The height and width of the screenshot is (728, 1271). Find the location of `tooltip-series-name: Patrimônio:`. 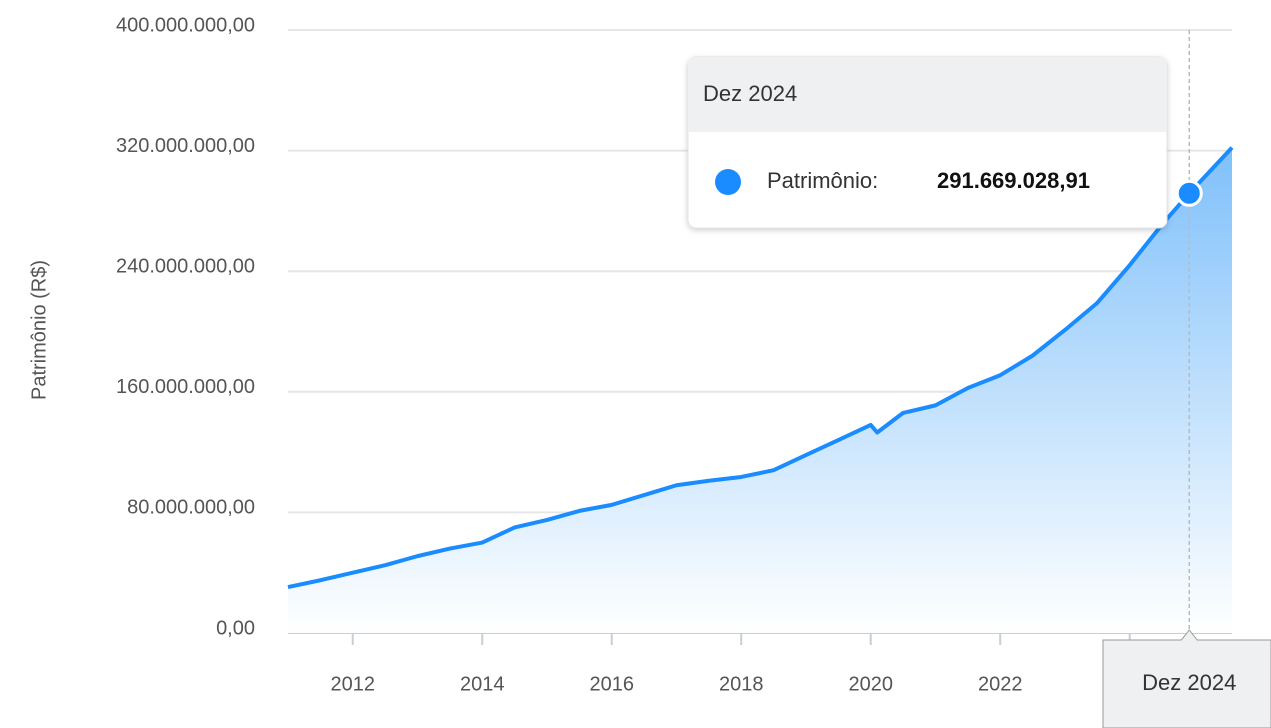

tooltip-series-name: Patrimônio: is located at coordinates (822, 180).